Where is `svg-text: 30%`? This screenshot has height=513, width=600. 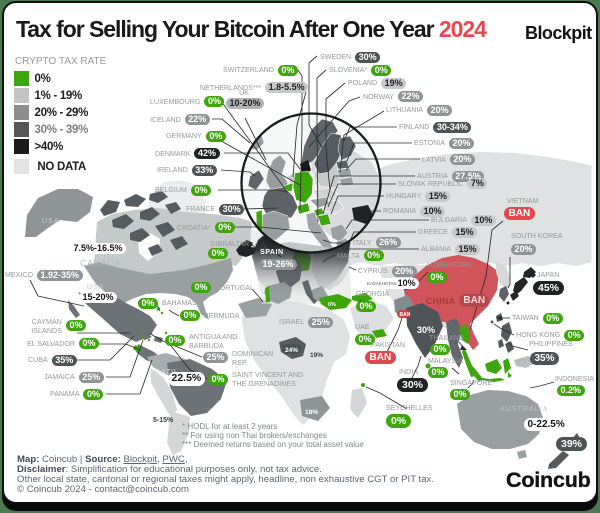 svg-text: 30% is located at coordinates (426, 330).